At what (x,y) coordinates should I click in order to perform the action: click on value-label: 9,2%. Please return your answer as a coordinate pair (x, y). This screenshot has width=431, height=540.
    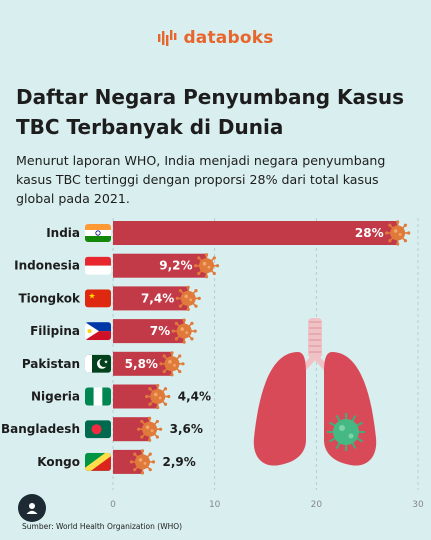
    Looking at the image, I should click on (175, 266).